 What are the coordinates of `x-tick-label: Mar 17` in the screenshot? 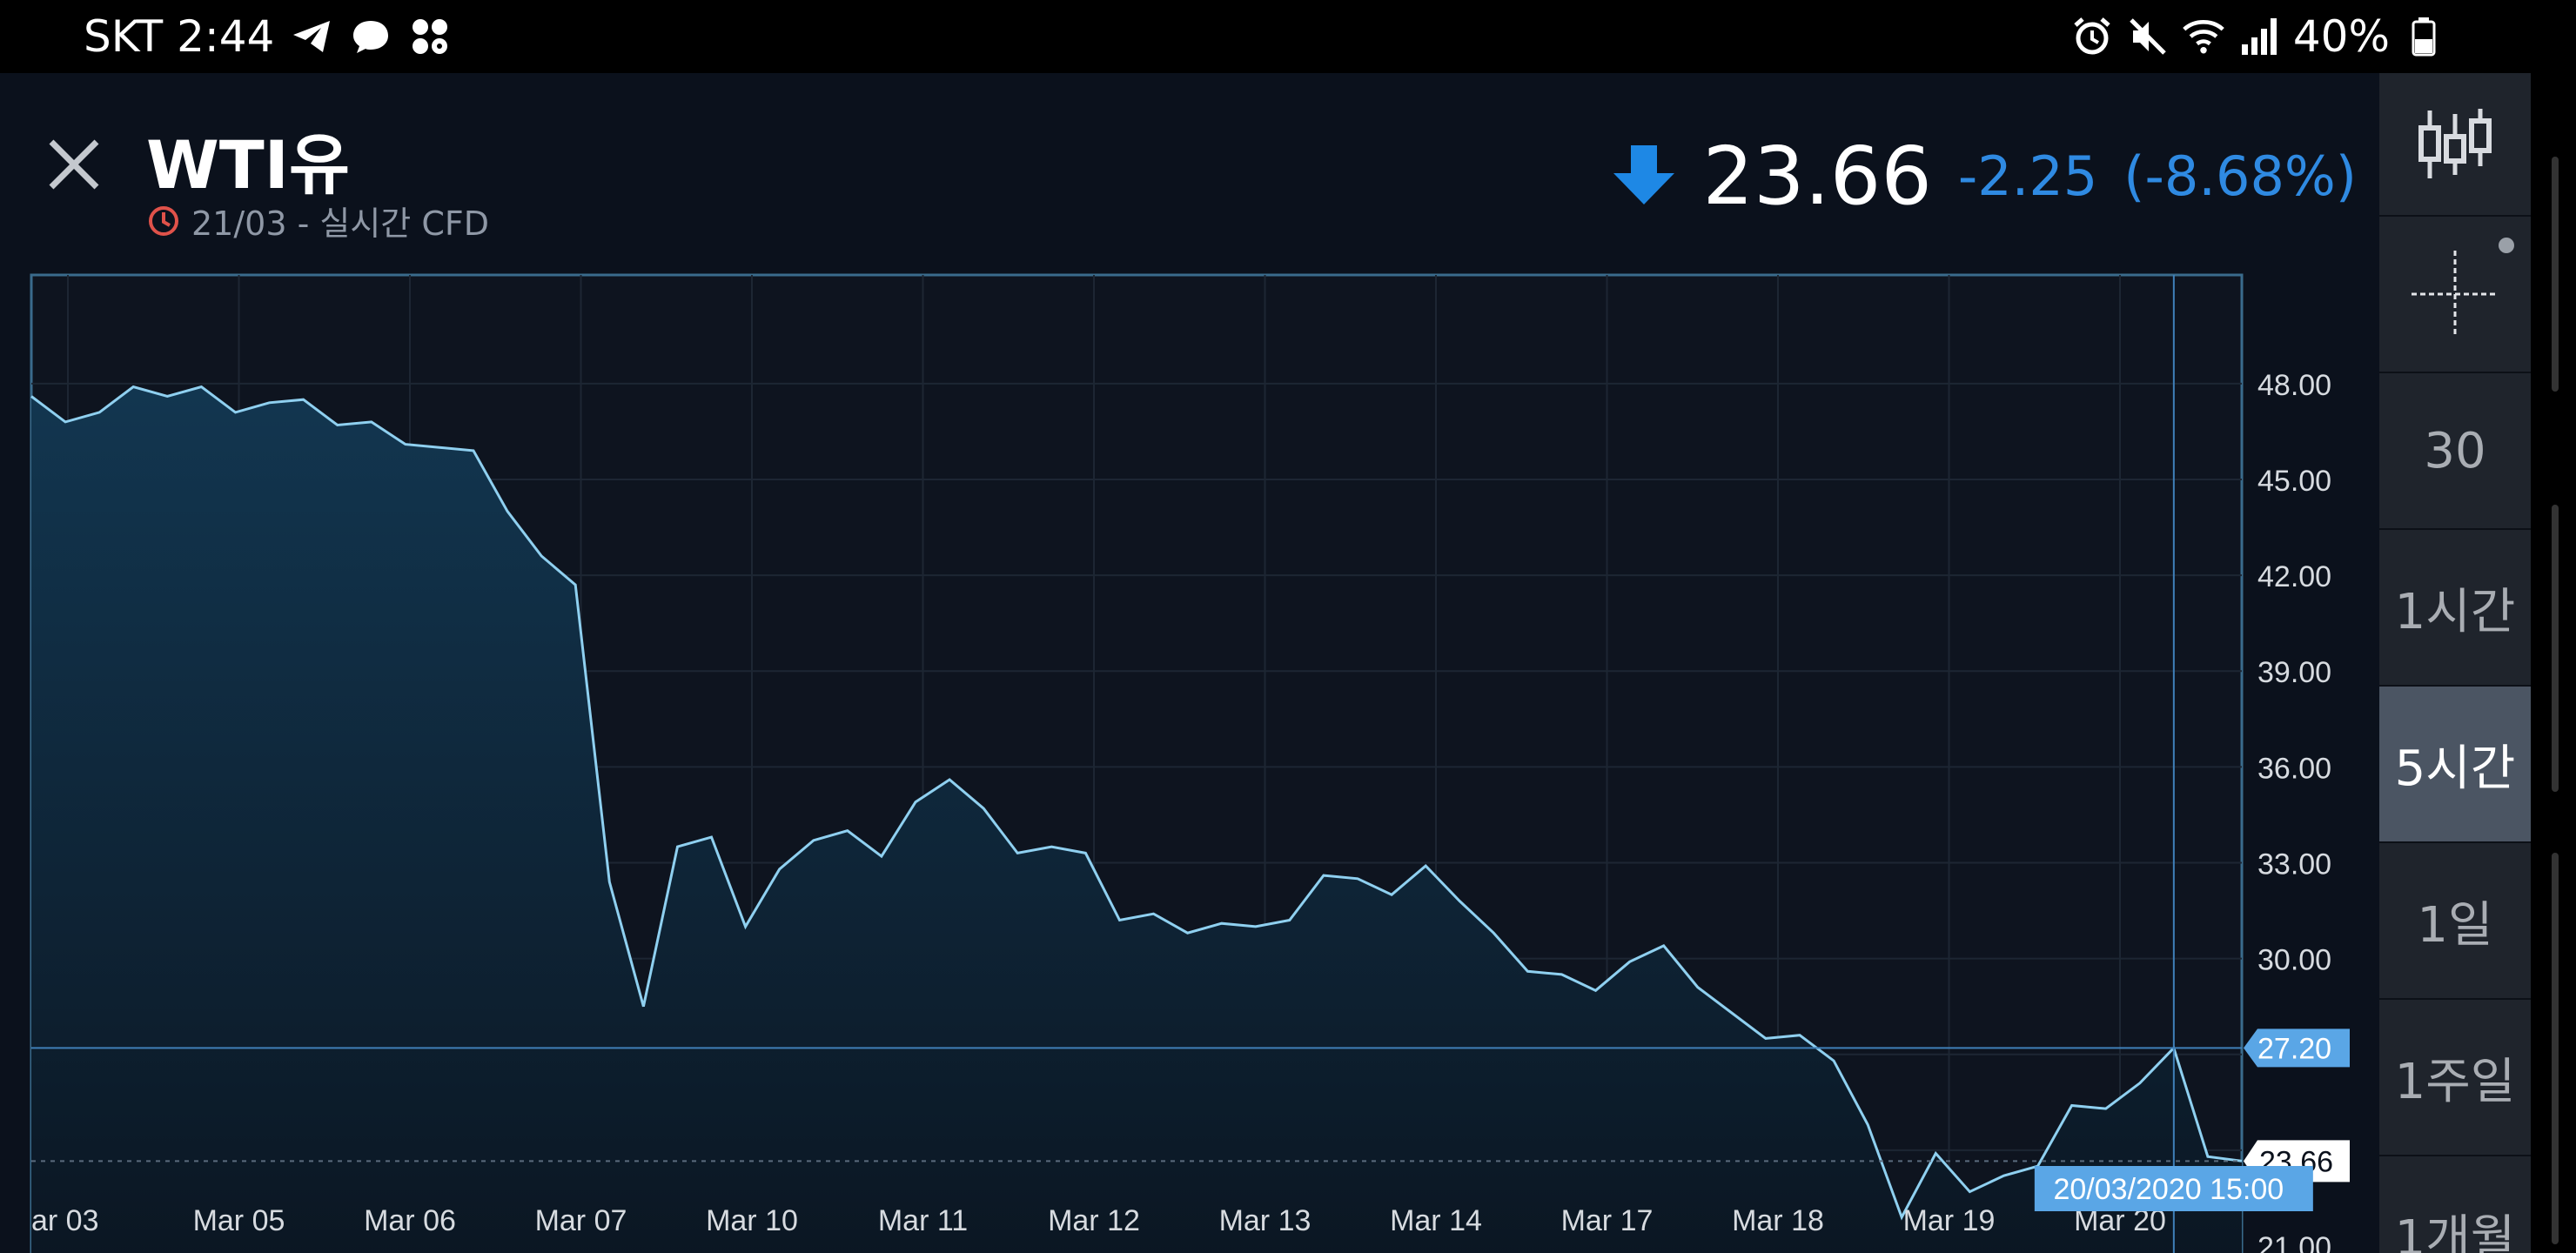 It's located at (1608, 1220).